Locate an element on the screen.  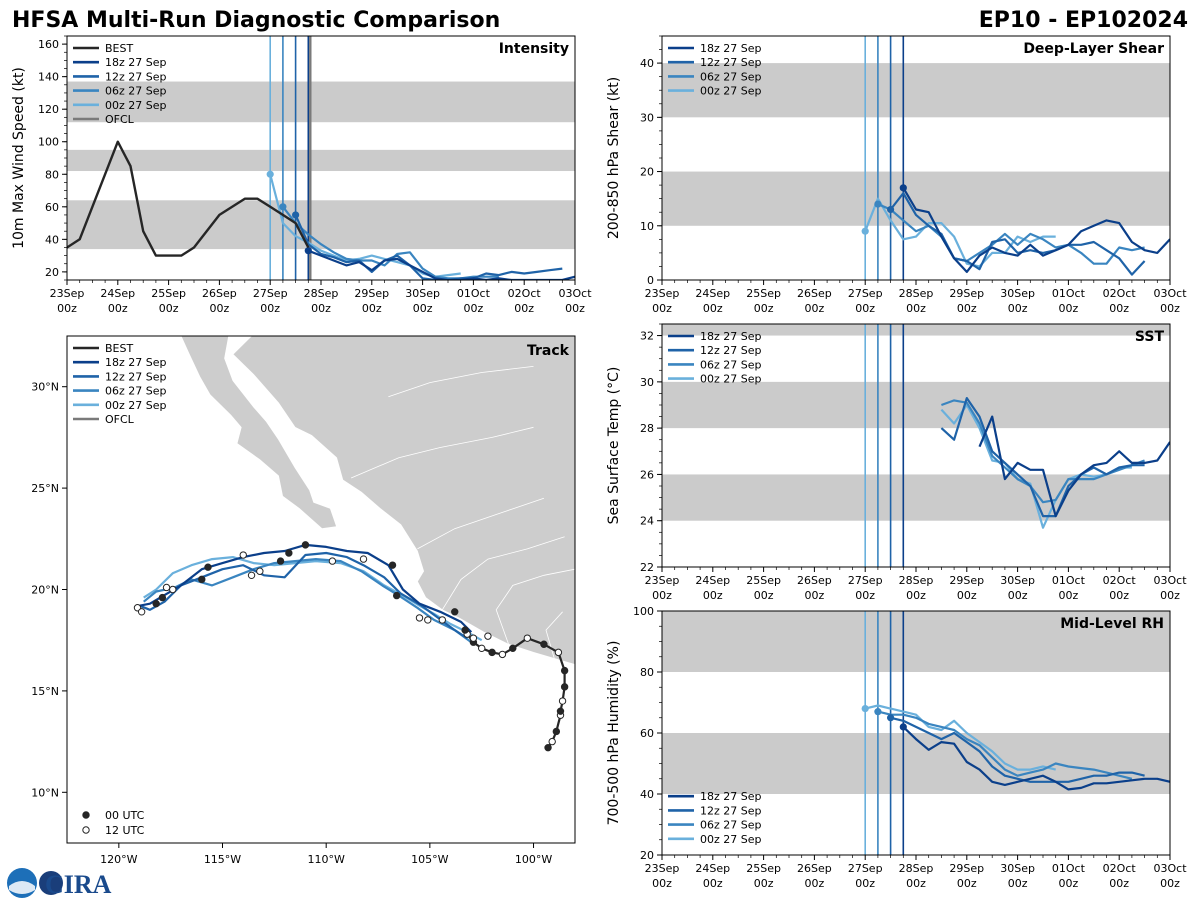
rh-series-18z-27-sep is located at coordinates (1036, 758).